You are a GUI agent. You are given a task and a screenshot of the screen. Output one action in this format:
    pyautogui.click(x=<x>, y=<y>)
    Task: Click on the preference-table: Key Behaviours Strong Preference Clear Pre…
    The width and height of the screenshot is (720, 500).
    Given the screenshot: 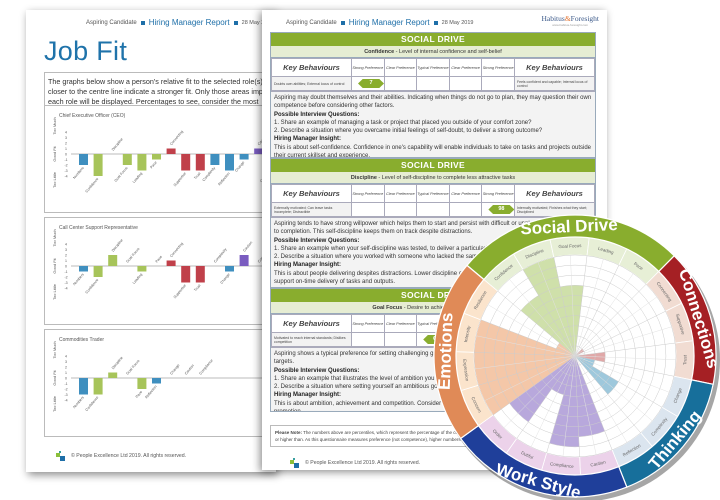 What is the action you would take?
    pyautogui.click(x=433, y=200)
    